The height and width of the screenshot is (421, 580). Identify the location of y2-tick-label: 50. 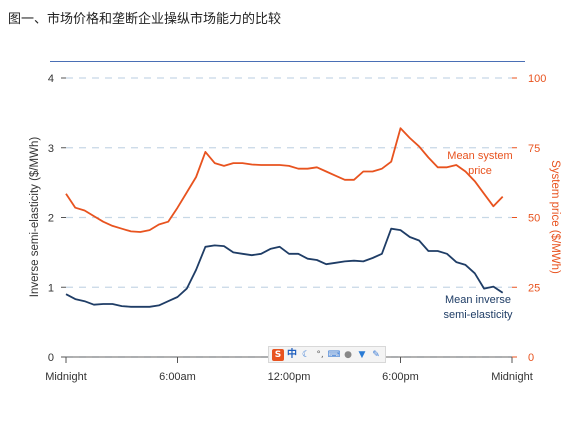
(534, 219).